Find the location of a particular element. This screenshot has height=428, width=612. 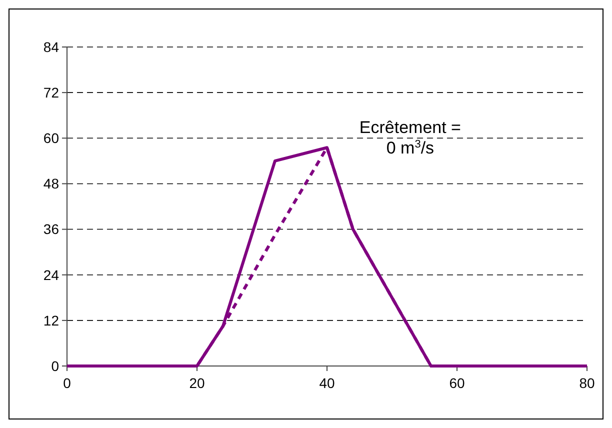

y-tick-label: 12 is located at coordinates (51, 320).